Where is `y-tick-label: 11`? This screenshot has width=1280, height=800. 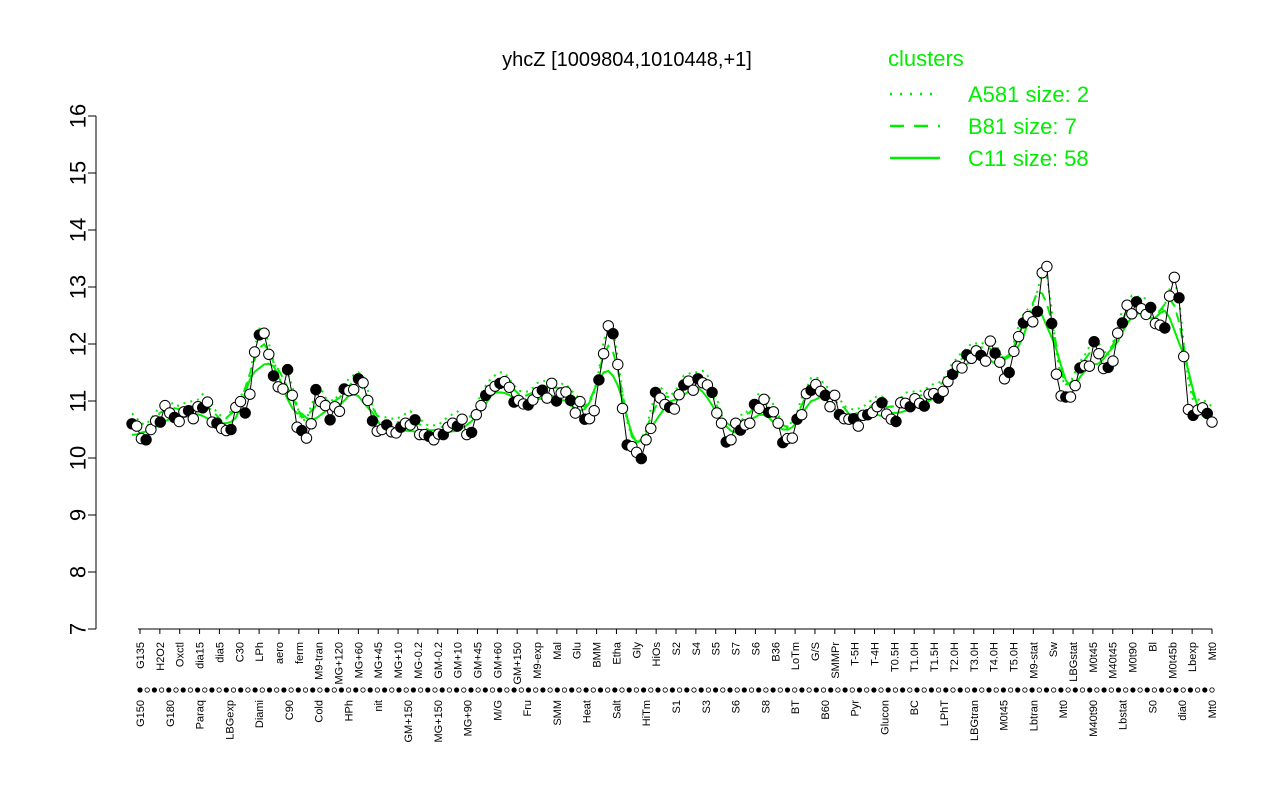 y-tick-label: 11 is located at coordinates (78, 401).